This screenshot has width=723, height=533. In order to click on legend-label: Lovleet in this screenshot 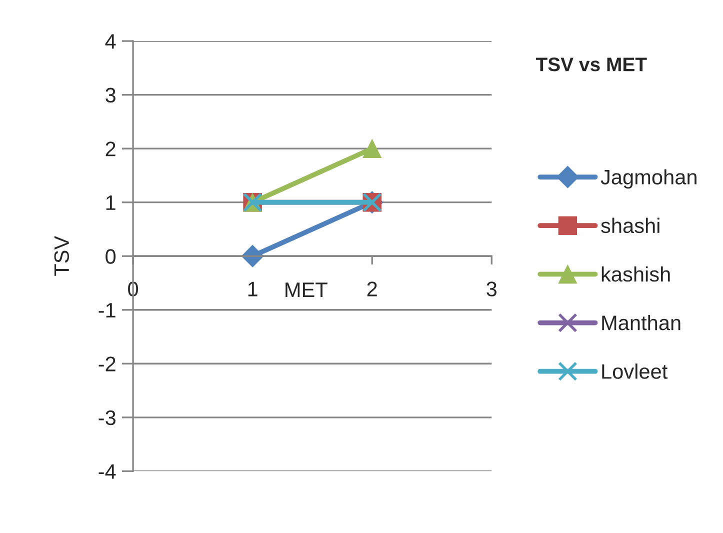, I will do `click(635, 371)`.